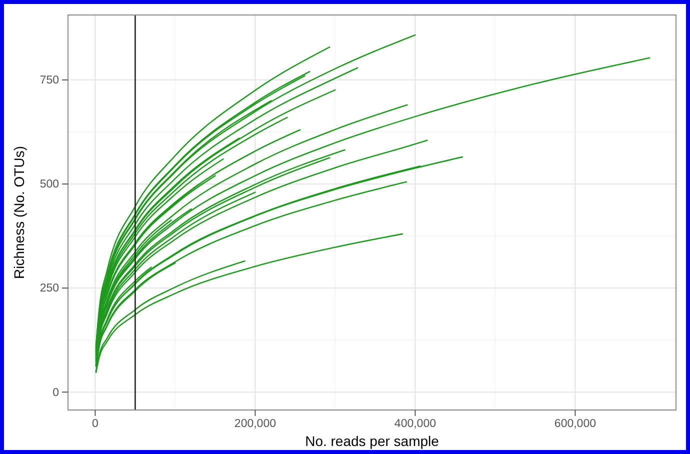 The image size is (690, 454). What do you see at coordinates (49, 80) in the screenshot?
I see `y-tick-label: 750` at bounding box center [49, 80].